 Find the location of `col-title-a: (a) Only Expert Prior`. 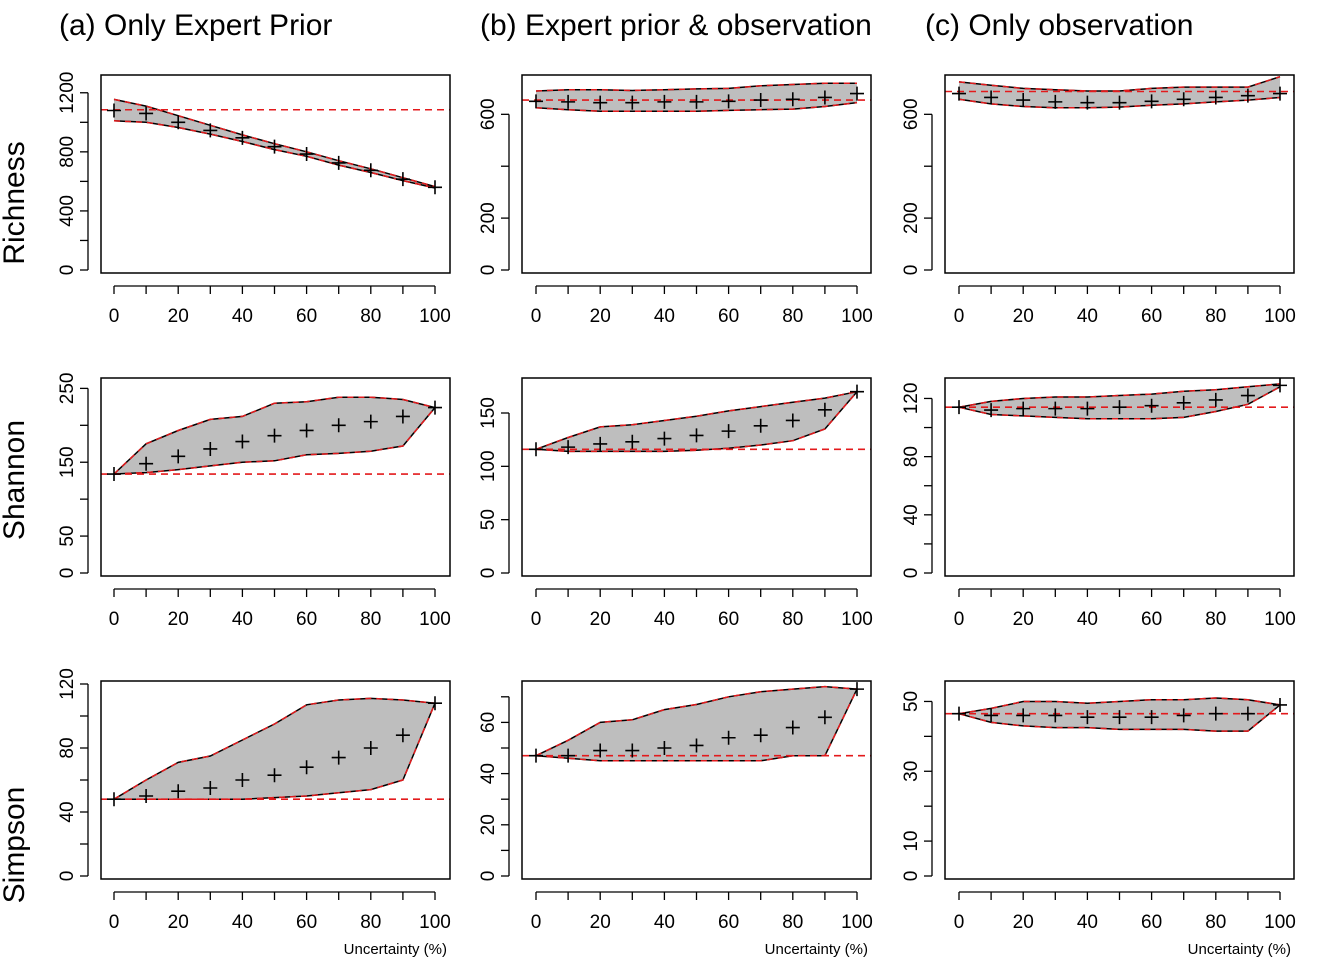

col-title-a: (a) Only Expert Prior is located at coordinates (195, 25).